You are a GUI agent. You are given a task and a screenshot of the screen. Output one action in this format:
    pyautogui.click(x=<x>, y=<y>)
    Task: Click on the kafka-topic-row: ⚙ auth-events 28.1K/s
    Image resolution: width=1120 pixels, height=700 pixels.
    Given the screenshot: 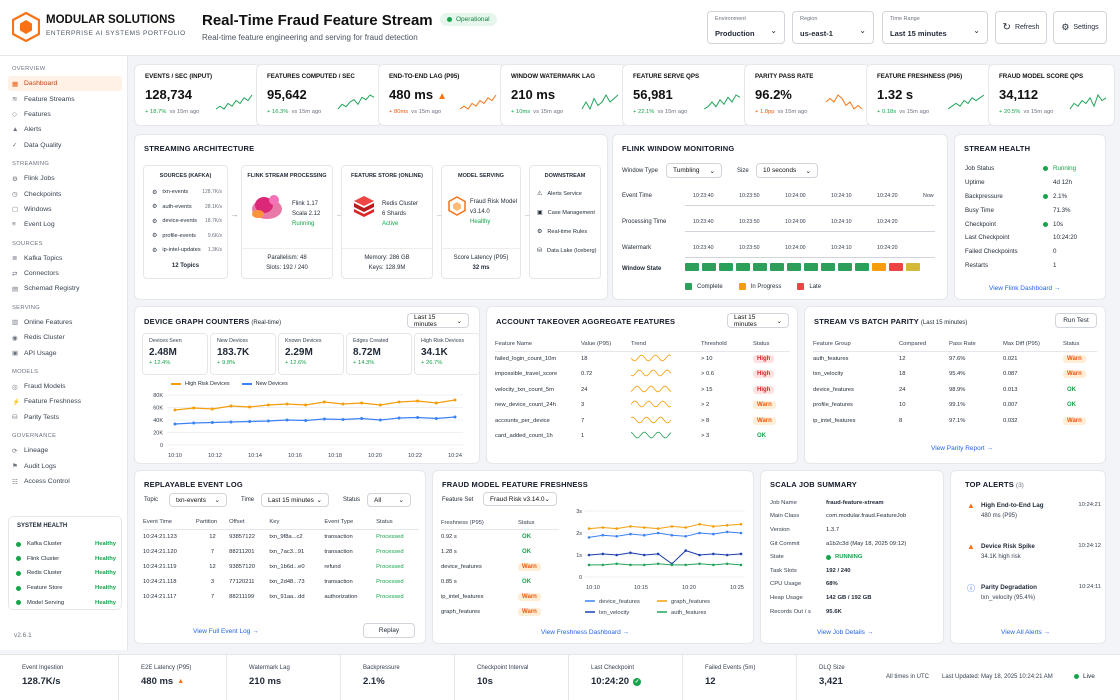 What is the action you would take?
    pyautogui.click(x=187, y=207)
    